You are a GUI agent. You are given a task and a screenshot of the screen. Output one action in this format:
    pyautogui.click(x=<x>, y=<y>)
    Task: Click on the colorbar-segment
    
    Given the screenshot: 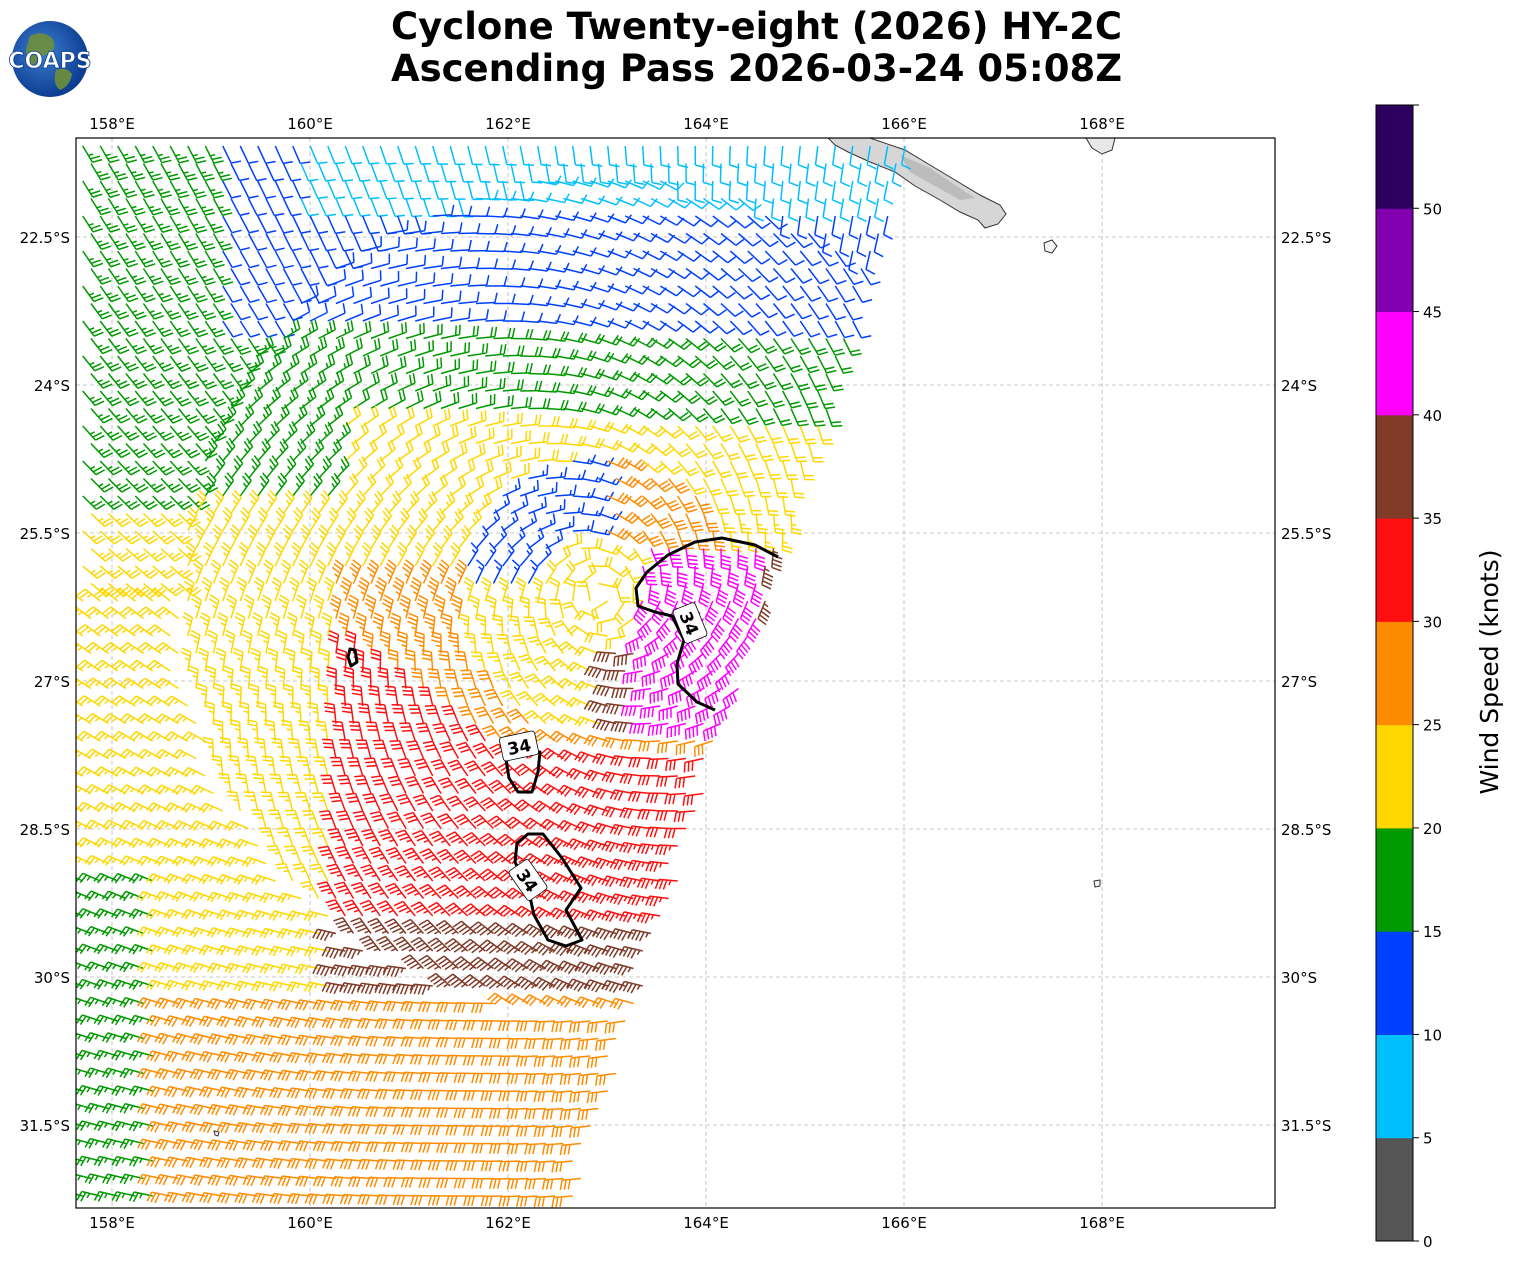 What is the action you would take?
    pyautogui.click(x=1394, y=1189)
    